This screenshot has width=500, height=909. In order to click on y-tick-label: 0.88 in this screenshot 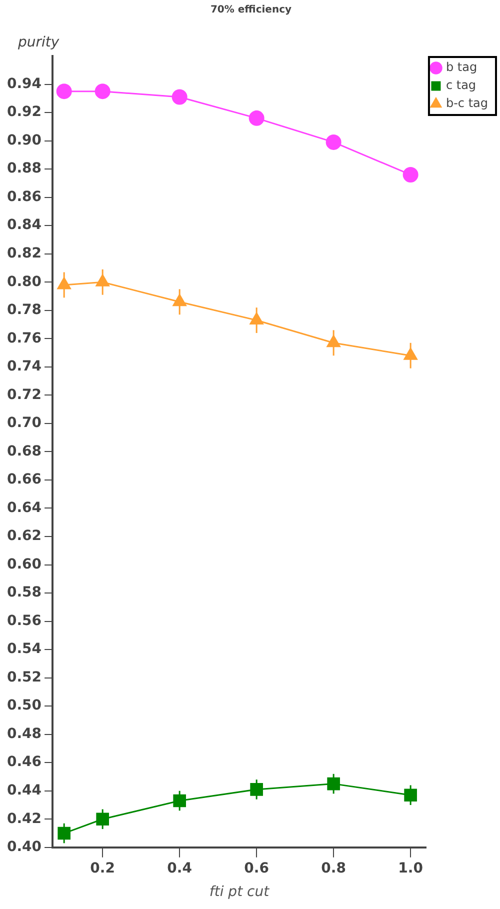, I will do `click(24, 168)`.